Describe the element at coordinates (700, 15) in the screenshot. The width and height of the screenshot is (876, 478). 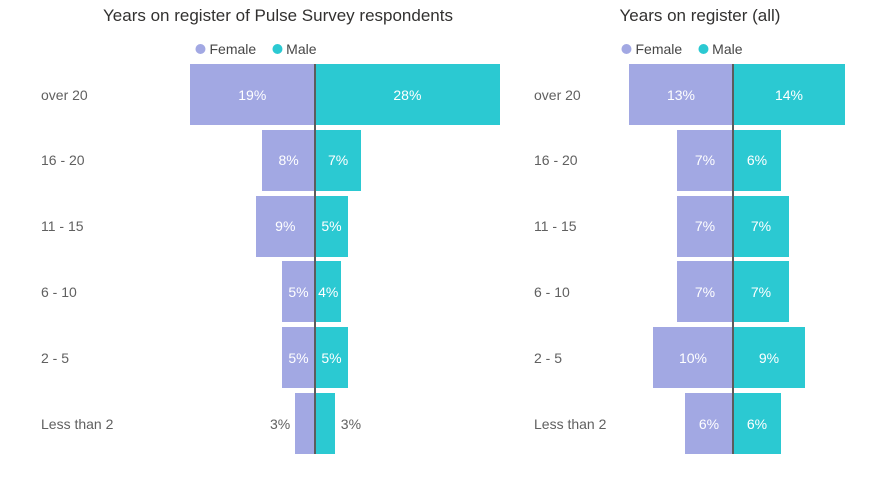
I see `chart-title: Years on register (all)` at that location.